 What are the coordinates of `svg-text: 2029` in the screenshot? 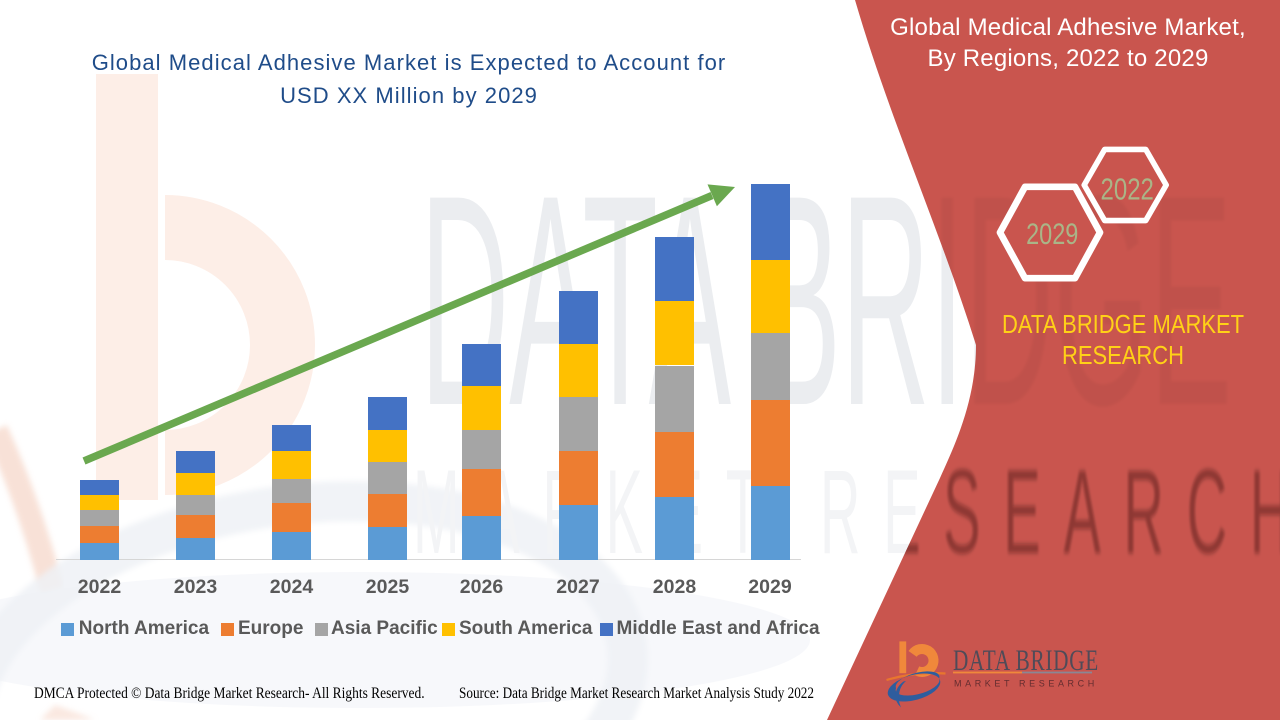 It's located at (1052, 233).